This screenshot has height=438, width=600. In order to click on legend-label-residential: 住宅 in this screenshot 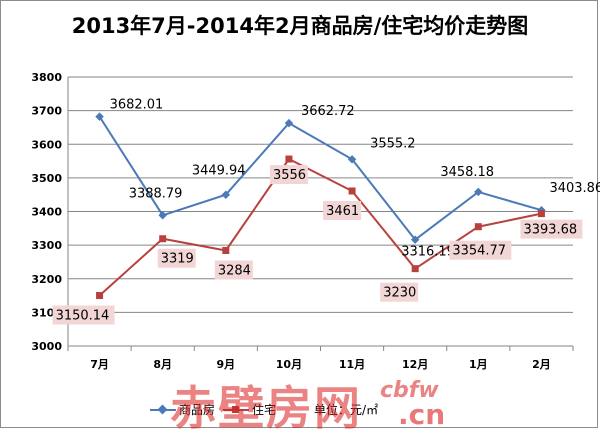, I will do `click(264, 410)`.